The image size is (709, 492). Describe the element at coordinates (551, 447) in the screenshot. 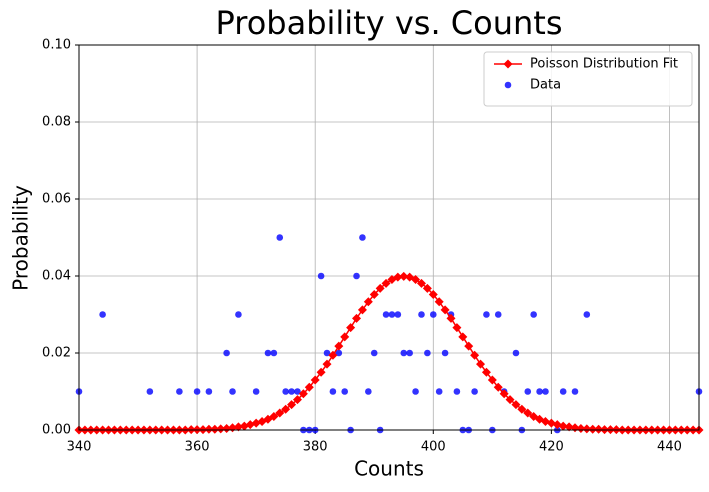

I see `x-tick-label: 420` at that location.